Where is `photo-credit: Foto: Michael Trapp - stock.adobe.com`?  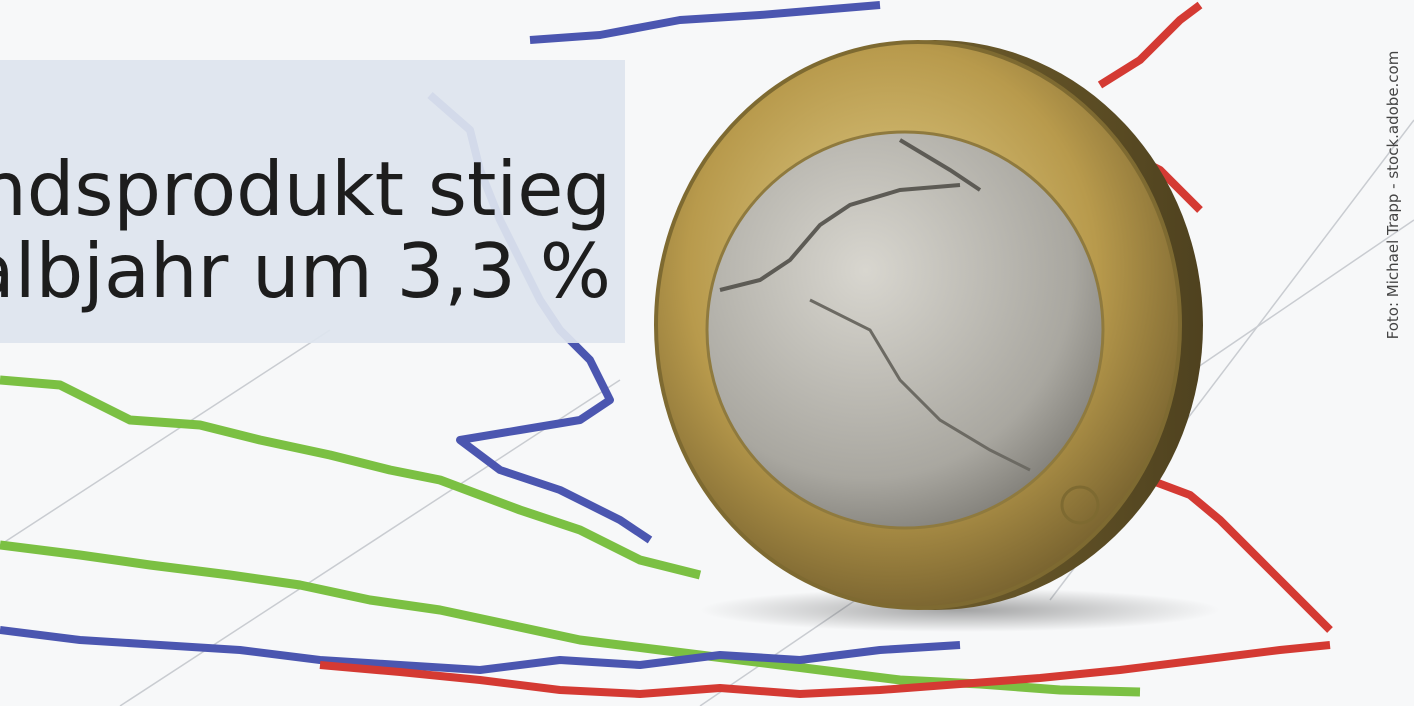 photo-credit: Foto: Michael Trapp - stock.adobe.com is located at coordinates (1393, 195).